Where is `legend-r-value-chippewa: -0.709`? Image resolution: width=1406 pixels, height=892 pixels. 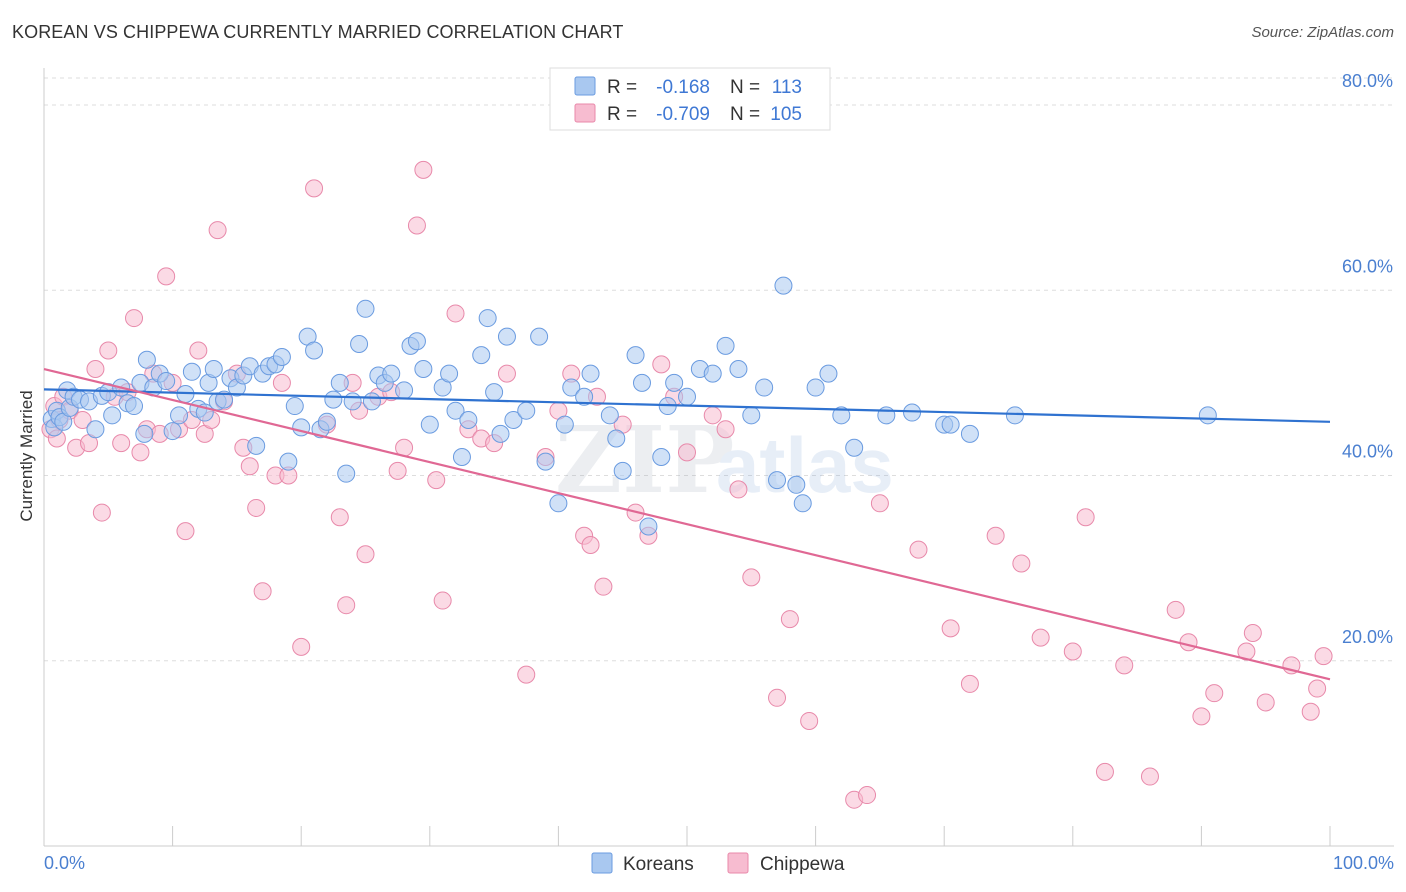 legend-r-value-chippewa: -0.709 is located at coordinates (683, 114).